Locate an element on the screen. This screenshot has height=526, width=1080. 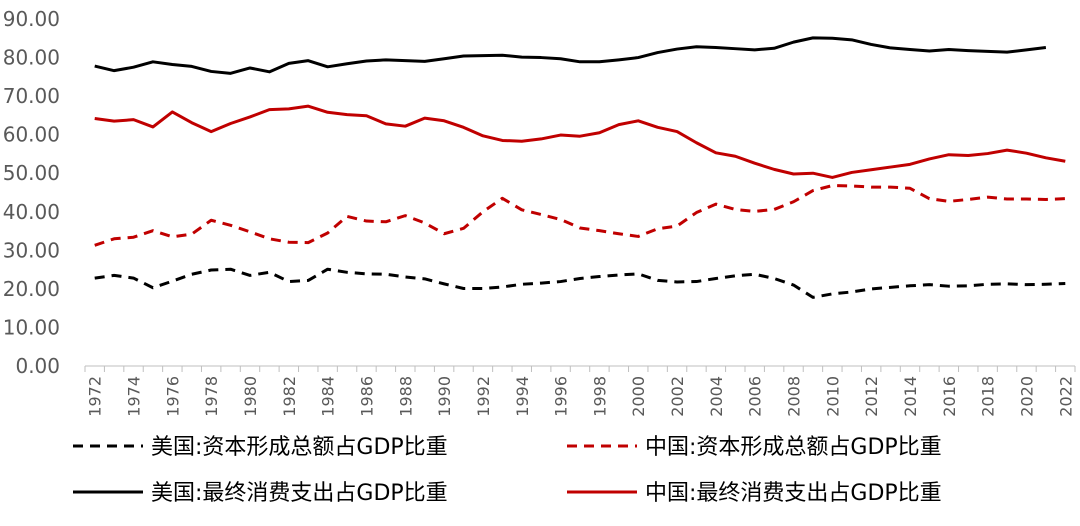
x-tick-label: 2018 is located at coordinates (988, 396).